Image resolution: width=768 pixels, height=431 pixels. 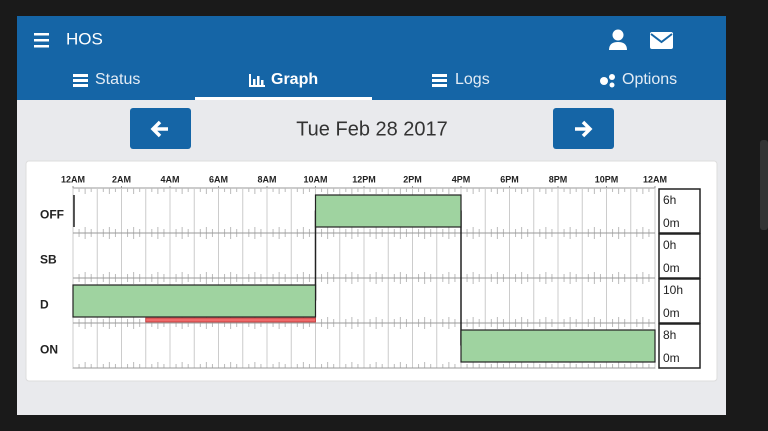 What do you see at coordinates (472, 79) in the screenshot?
I see `tab-logs: Logs` at bounding box center [472, 79].